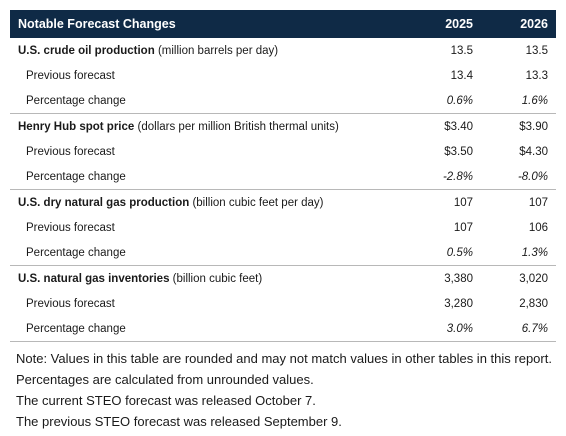 Image resolution: width=566 pixels, height=436 pixels. I want to click on value-2025: $3.40, so click(458, 126).